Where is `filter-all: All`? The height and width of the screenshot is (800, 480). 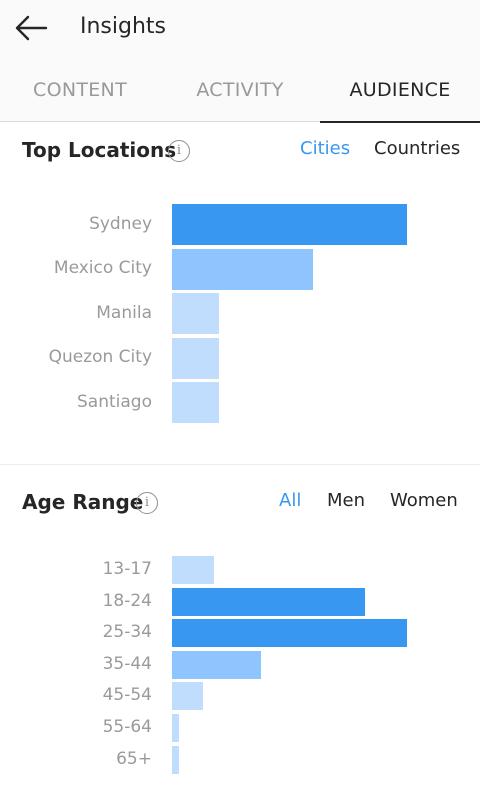 filter-all: All is located at coordinates (290, 500).